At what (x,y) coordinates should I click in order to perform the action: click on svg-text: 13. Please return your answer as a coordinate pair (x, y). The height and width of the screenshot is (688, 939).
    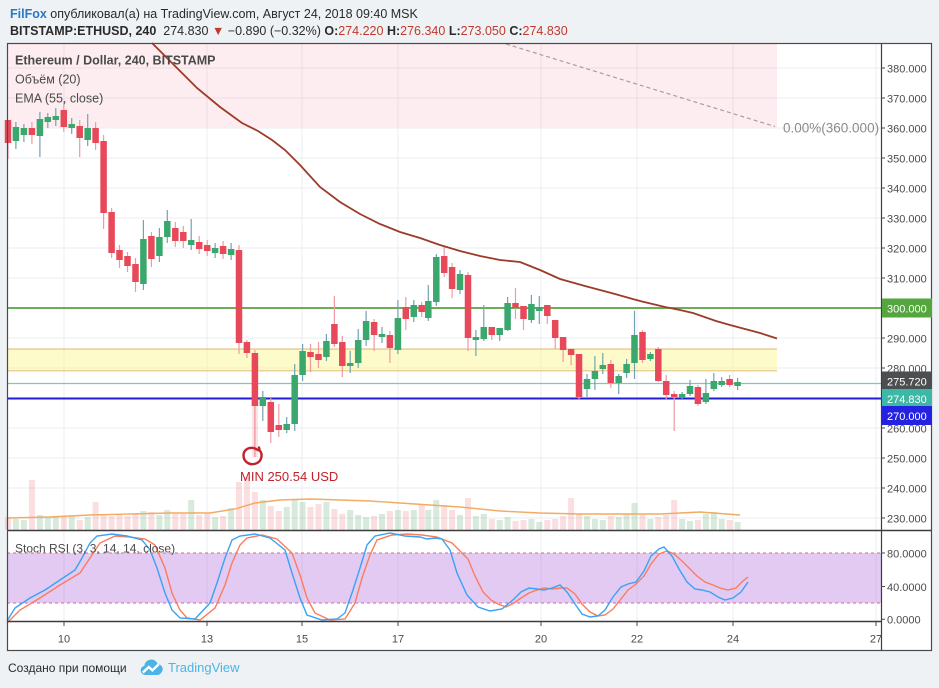
    Looking at the image, I should click on (207, 640).